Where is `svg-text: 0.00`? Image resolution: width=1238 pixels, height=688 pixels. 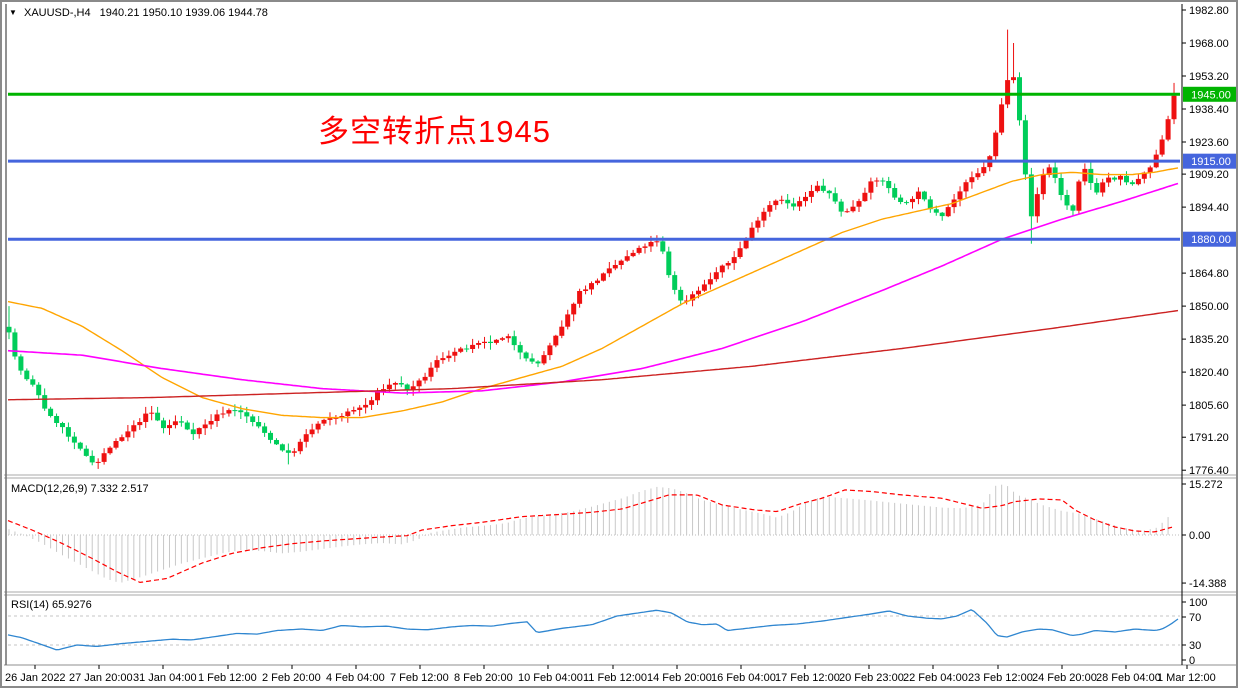 svg-text: 0.00 is located at coordinates (1199, 536).